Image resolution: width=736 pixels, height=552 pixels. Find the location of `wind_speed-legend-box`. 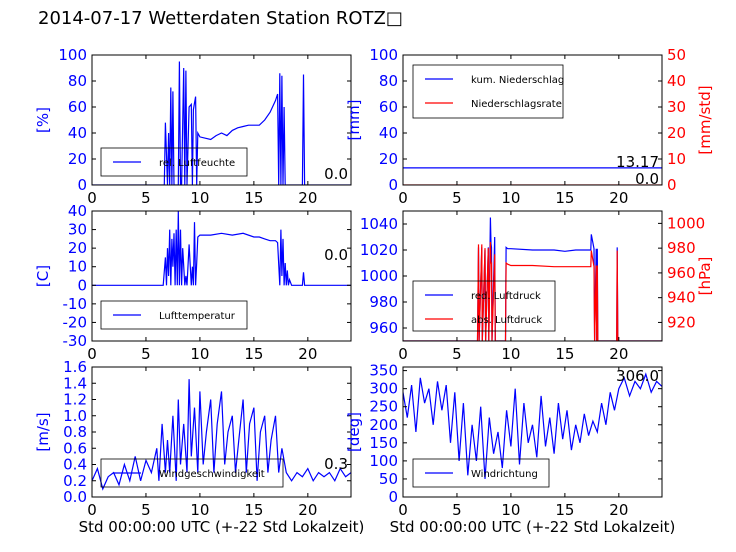

wind_speed-legend-box is located at coordinates (192, 473).